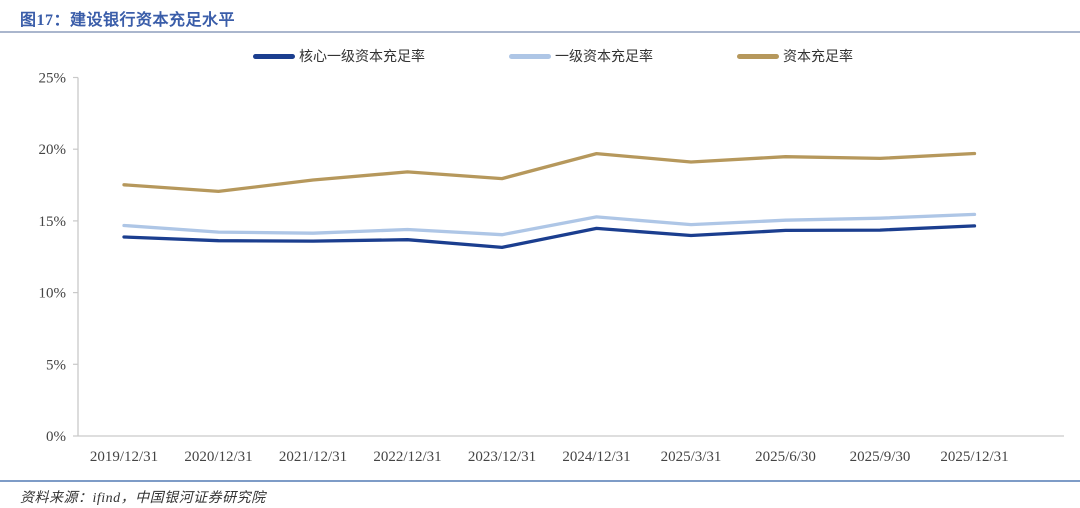 The width and height of the screenshot is (1080, 508). I want to click on bottom-divider, so click(540, 481).